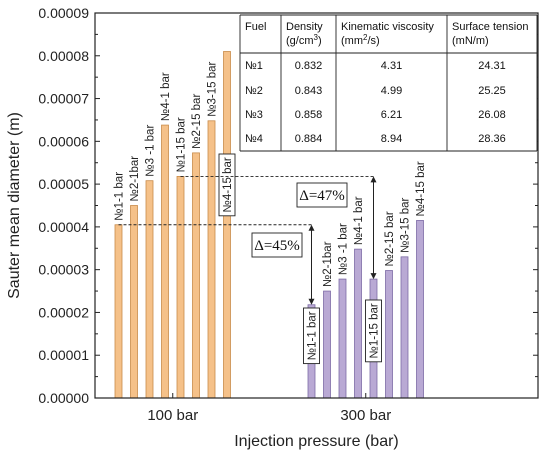 The image size is (550, 456). Describe the element at coordinates (492, 91) in the screenshot. I see `table-cell: 25.25` at that location.